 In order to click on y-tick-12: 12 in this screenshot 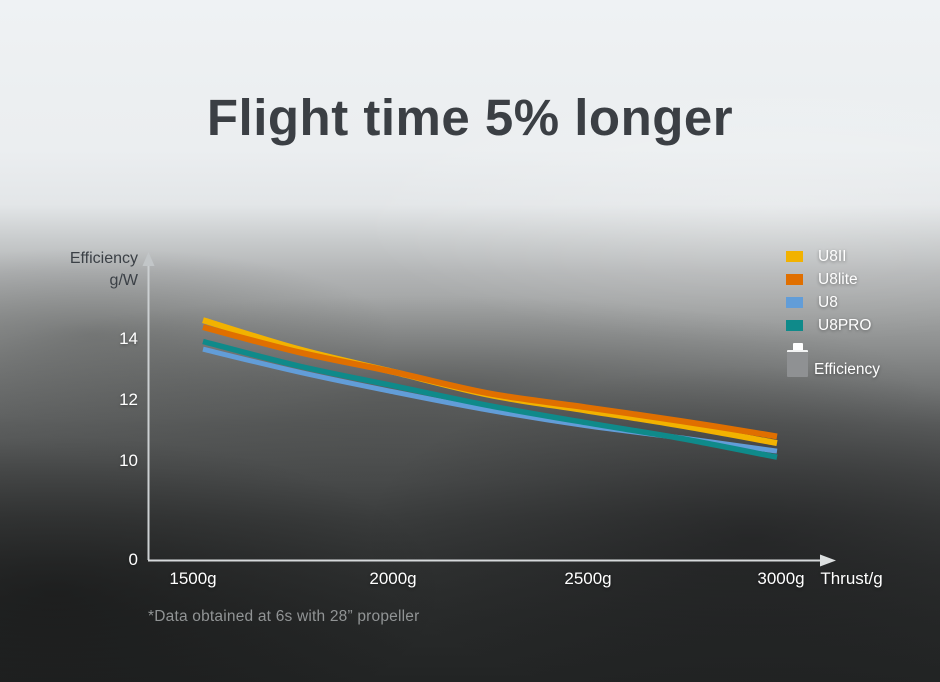, I will do `click(128, 399)`.